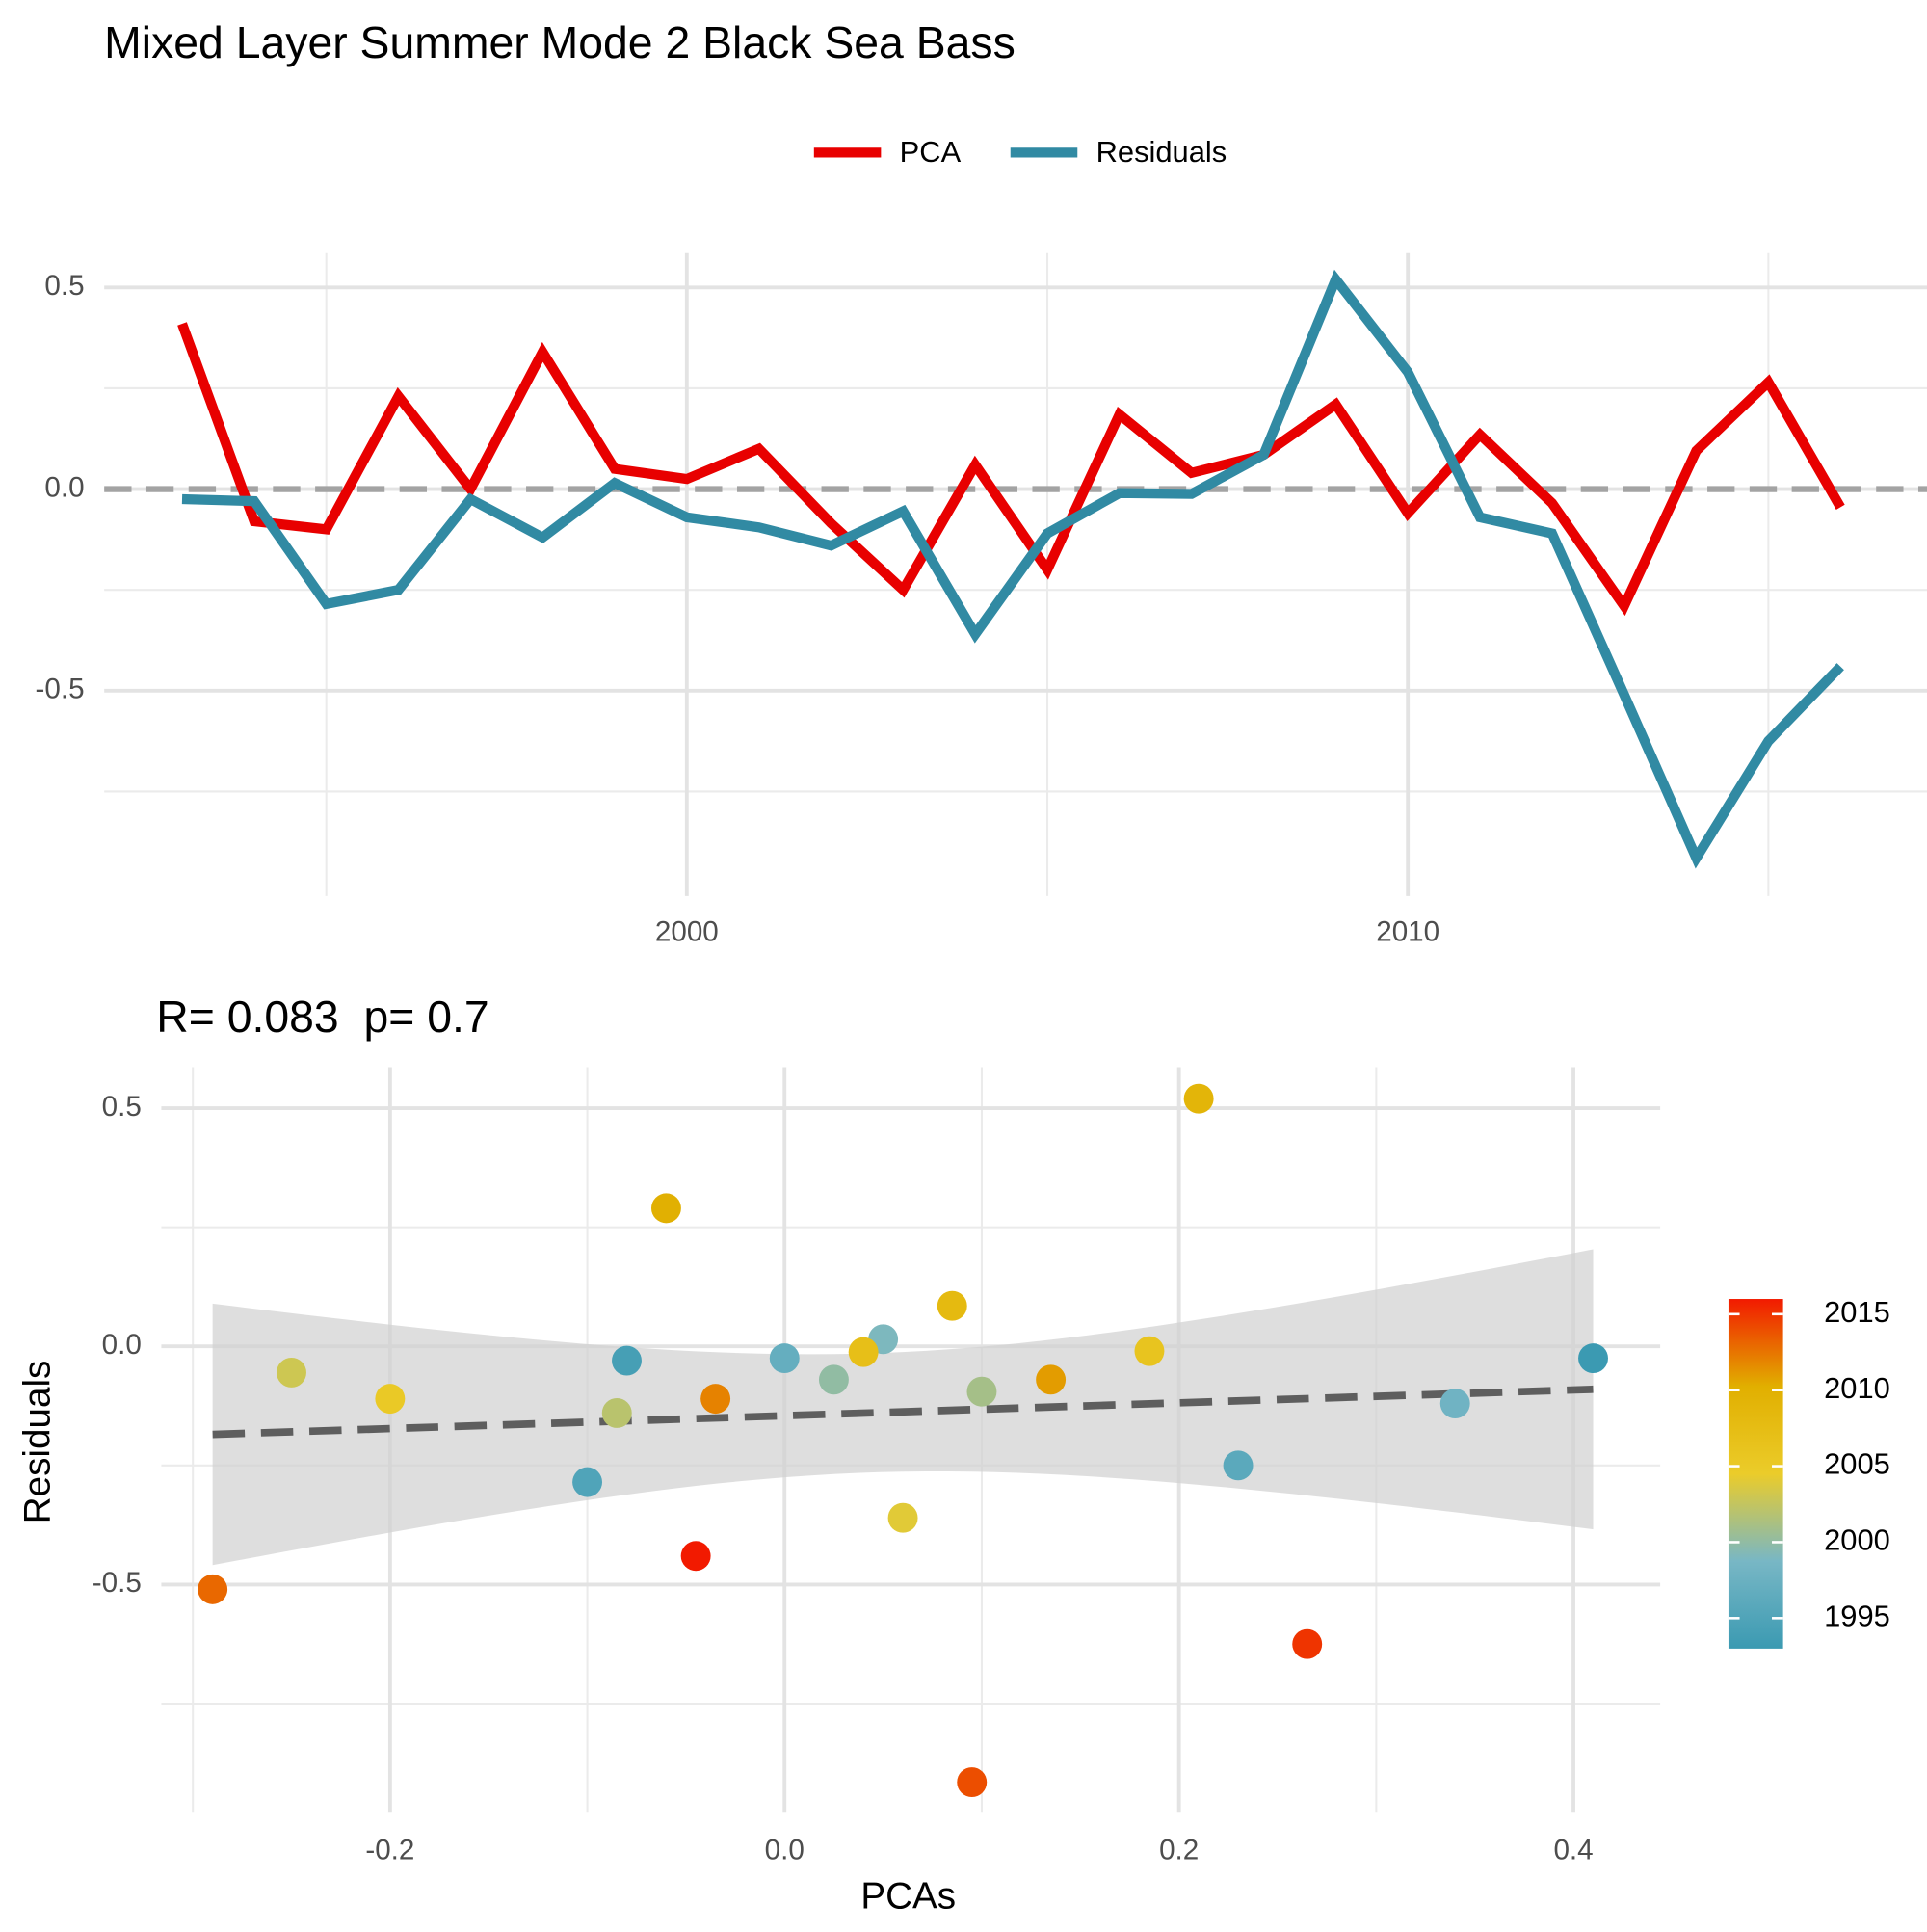 The height and width of the screenshot is (1932, 1927). What do you see at coordinates (1161, 152) in the screenshot?
I see `legend-label: Residuals` at bounding box center [1161, 152].